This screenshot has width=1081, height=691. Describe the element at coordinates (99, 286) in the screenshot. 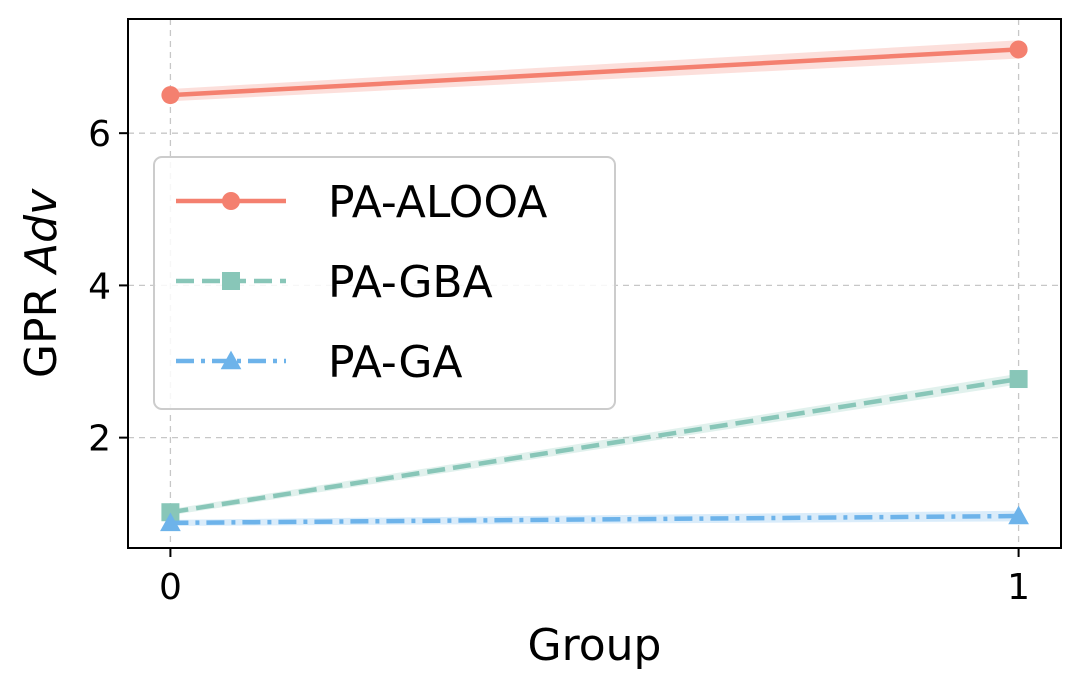

I see `y-tick-label: 4` at that location.